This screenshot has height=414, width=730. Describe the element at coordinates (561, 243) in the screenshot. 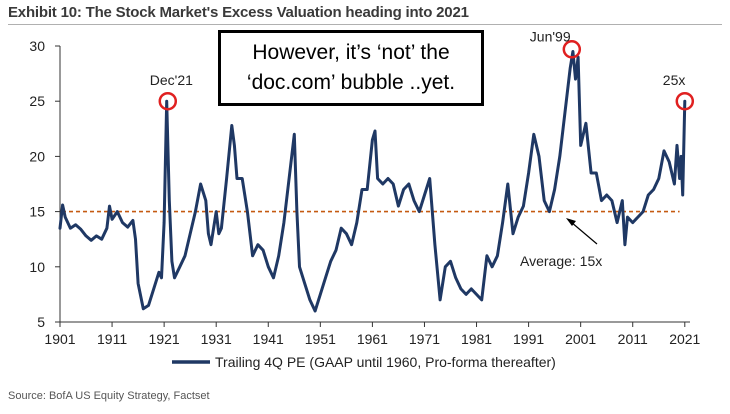

I see `average-annotation: Average: 15x` at that location.